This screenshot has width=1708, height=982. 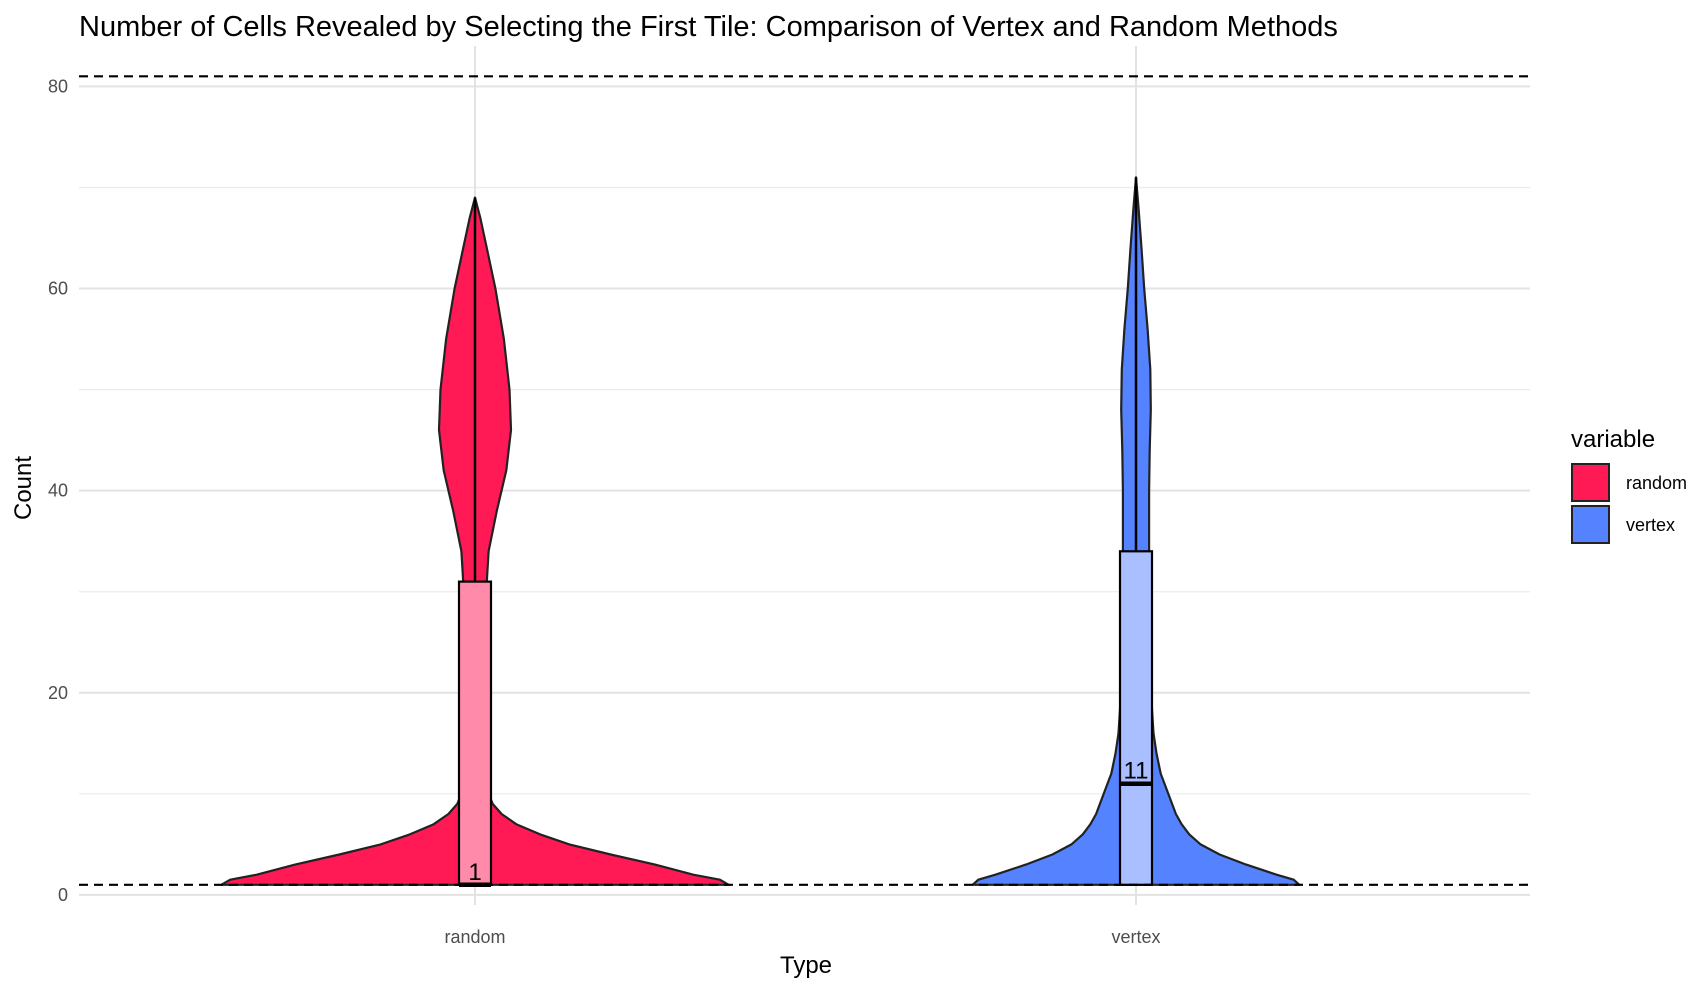 What do you see at coordinates (1590, 524) in the screenshot?
I see `legend-swatch-vertex` at bounding box center [1590, 524].